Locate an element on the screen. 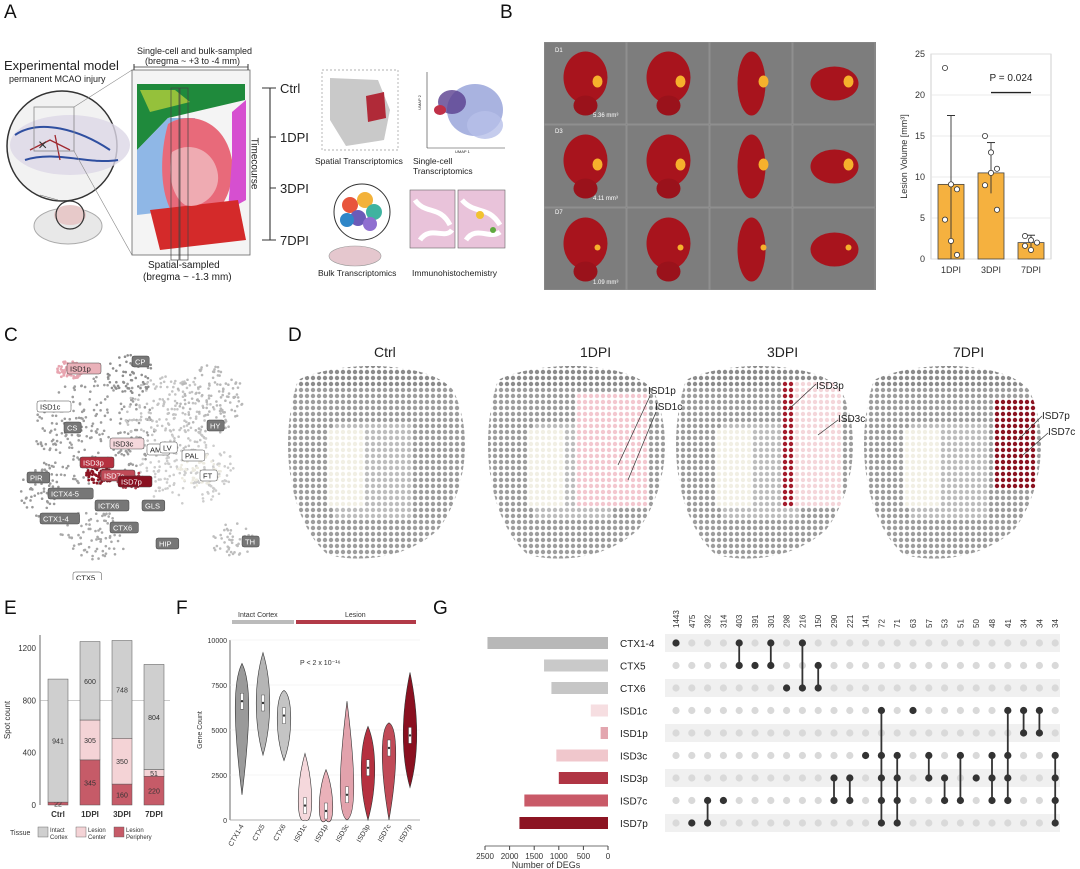 The height and width of the screenshot is (869, 1080). lesion-spot is located at coordinates (597, 247).